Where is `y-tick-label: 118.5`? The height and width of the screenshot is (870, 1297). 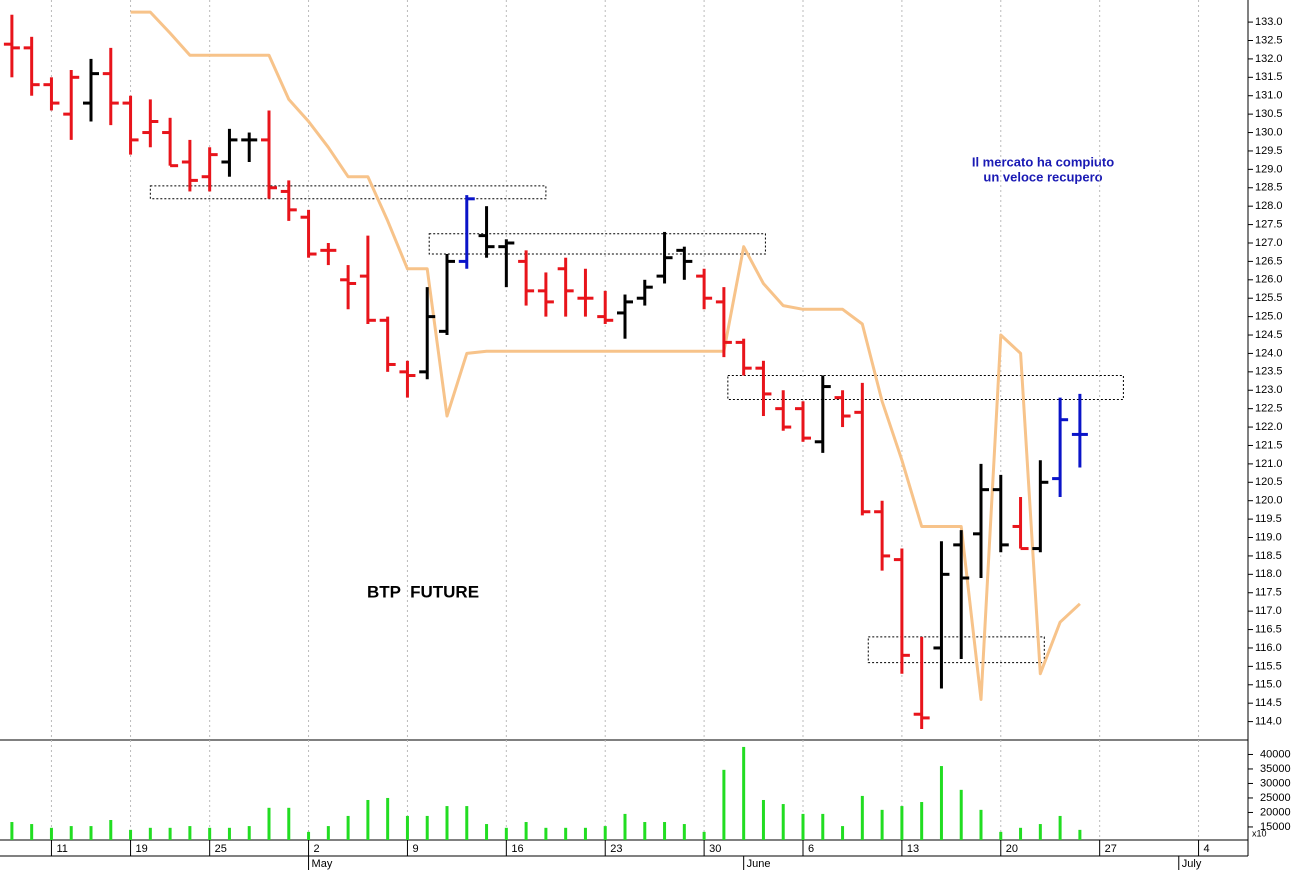
y-tick-label: 118.5 is located at coordinates (1268, 556).